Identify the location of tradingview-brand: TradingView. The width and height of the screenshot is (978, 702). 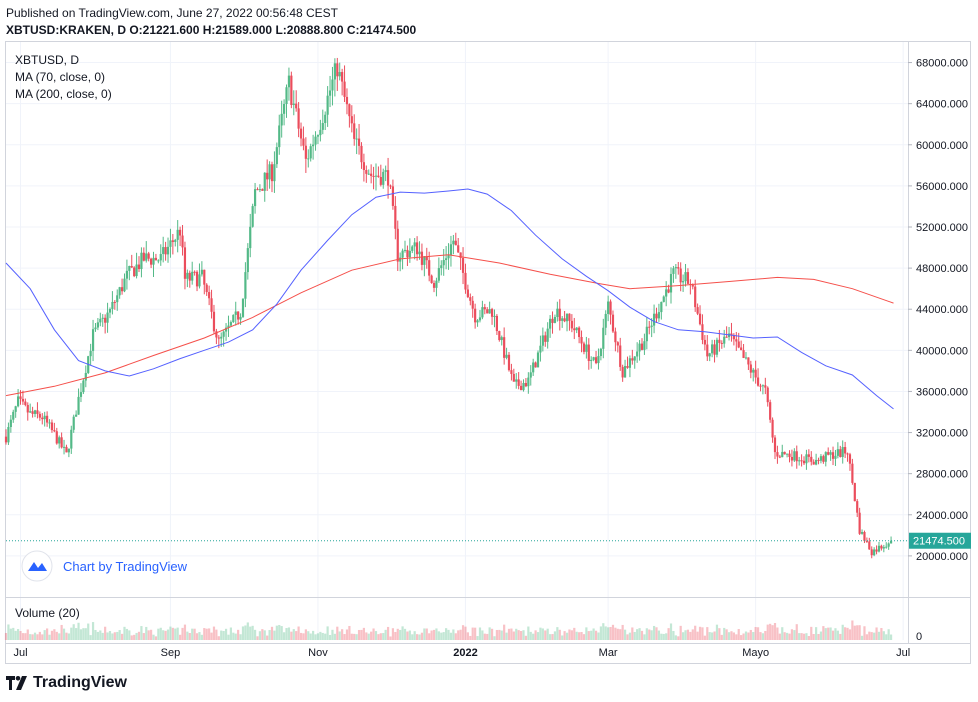
(66, 683).